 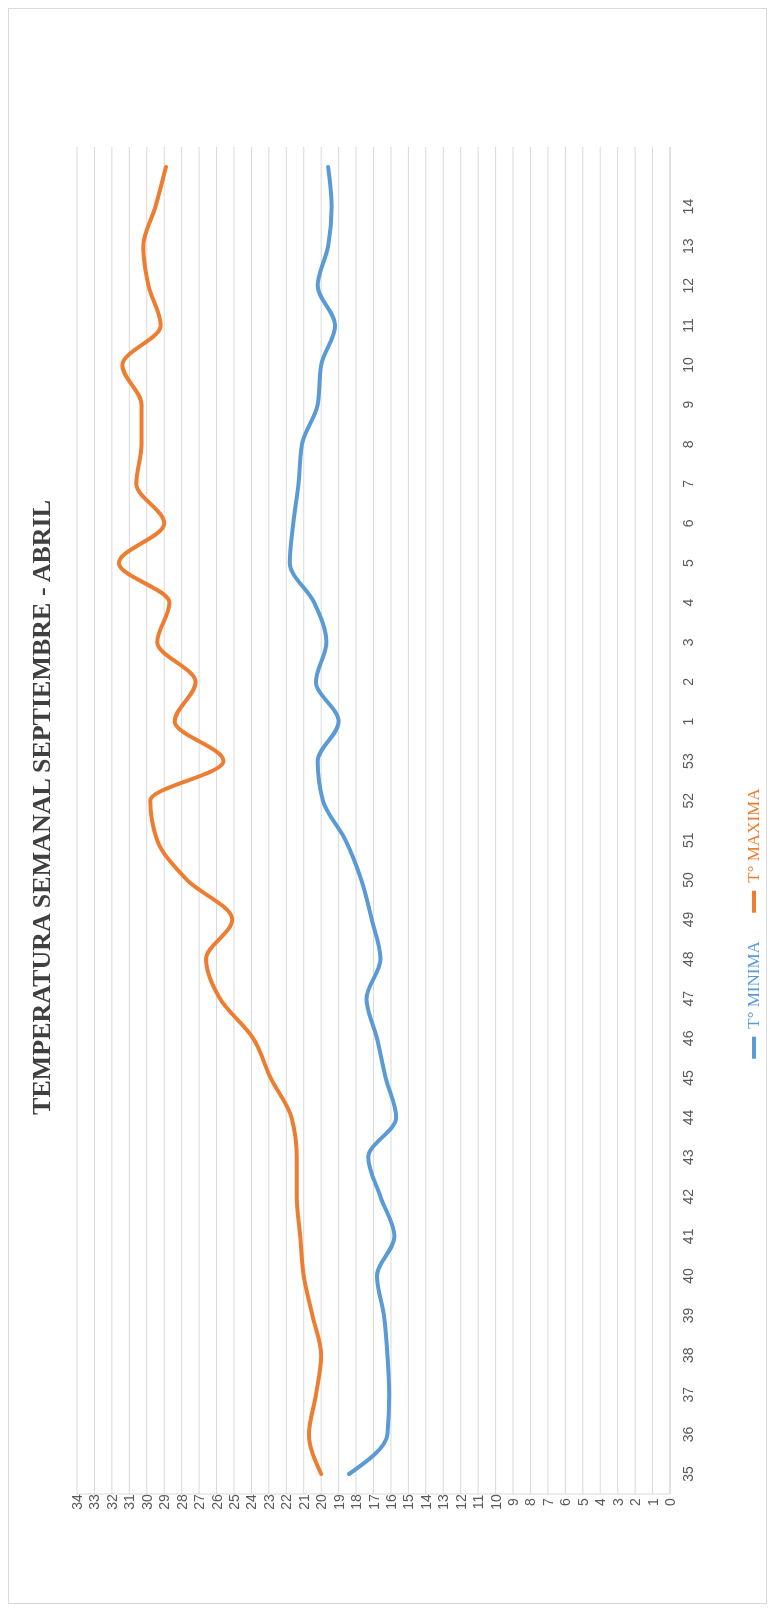 What do you see at coordinates (286, 1502) in the screenshot?
I see `x-tick-label: 22` at bounding box center [286, 1502].